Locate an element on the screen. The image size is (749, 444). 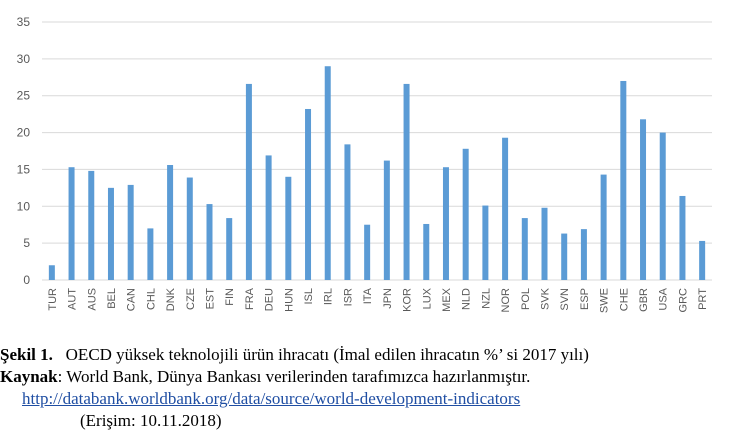
x-tick-label: HUN is located at coordinates (289, 300).